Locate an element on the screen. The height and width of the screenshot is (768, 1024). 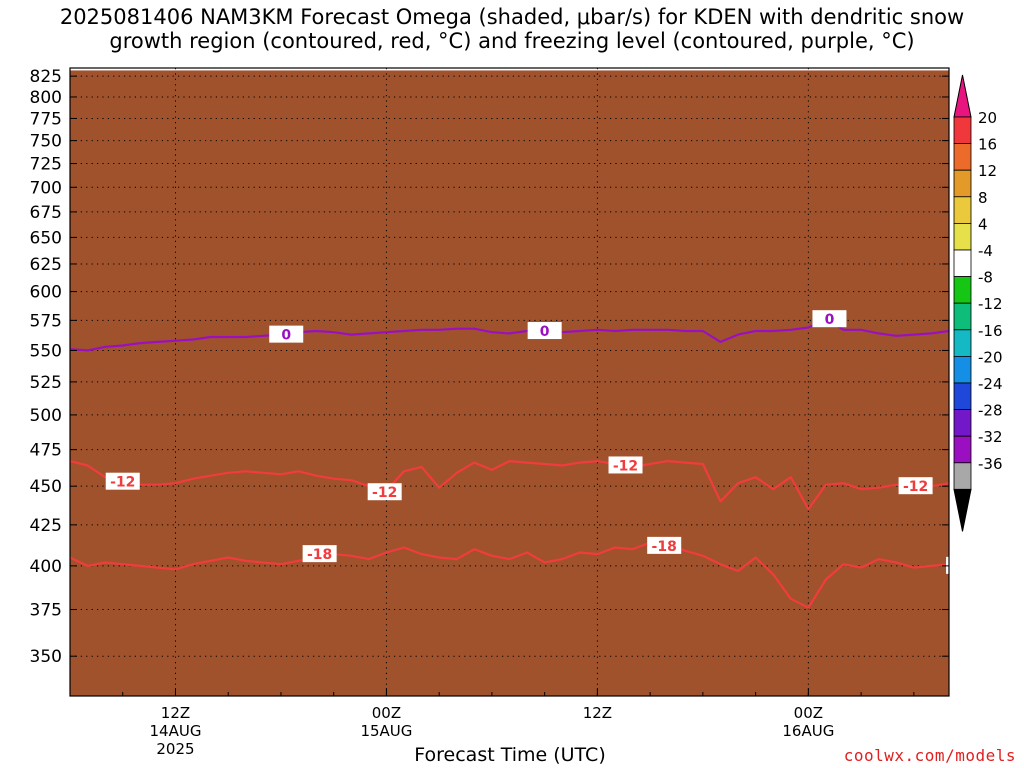
colorbar-label: -4 is located at coordinates (985, 251).